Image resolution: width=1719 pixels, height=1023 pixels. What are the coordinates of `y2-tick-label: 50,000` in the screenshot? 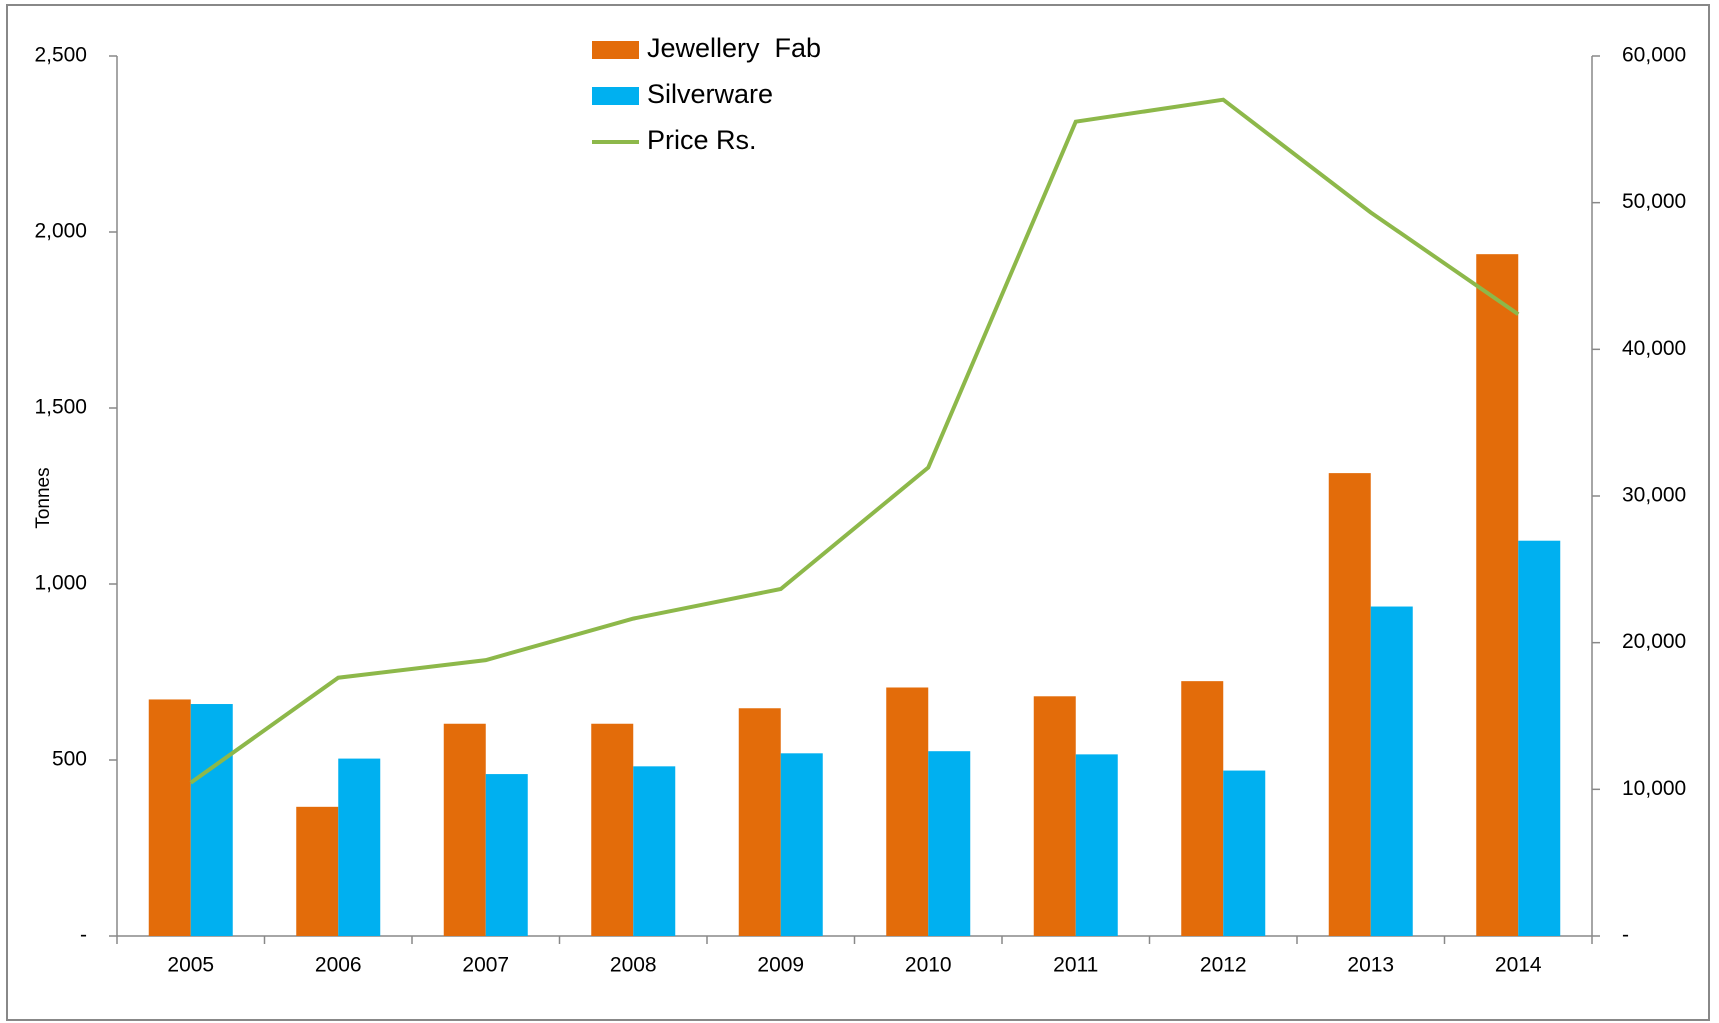 It's located at (1654, 201).